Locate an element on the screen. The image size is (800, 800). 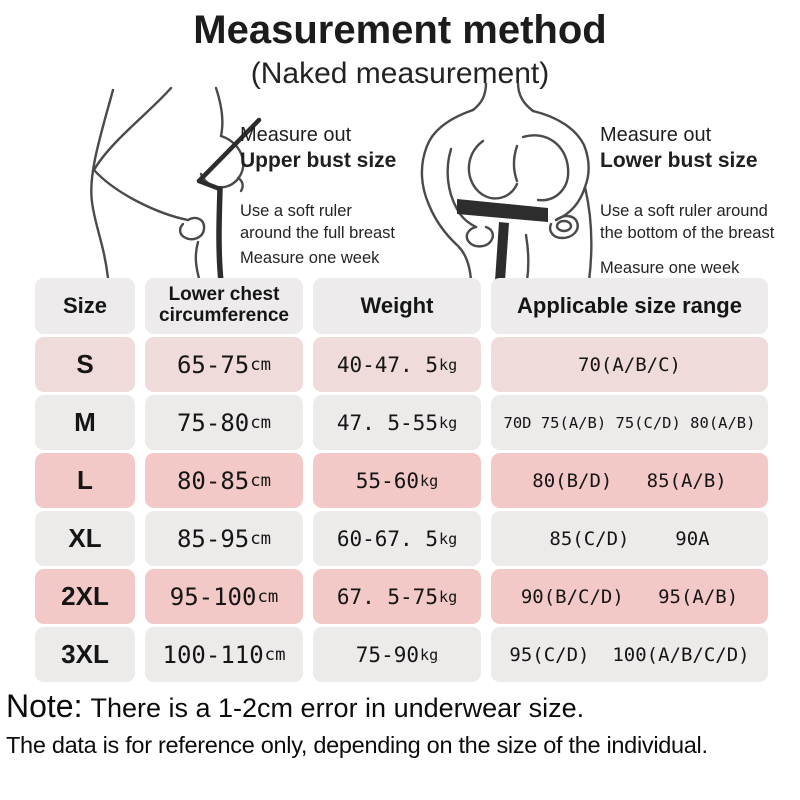
value: 47. 5-55 is located at coordinates (387, 422).